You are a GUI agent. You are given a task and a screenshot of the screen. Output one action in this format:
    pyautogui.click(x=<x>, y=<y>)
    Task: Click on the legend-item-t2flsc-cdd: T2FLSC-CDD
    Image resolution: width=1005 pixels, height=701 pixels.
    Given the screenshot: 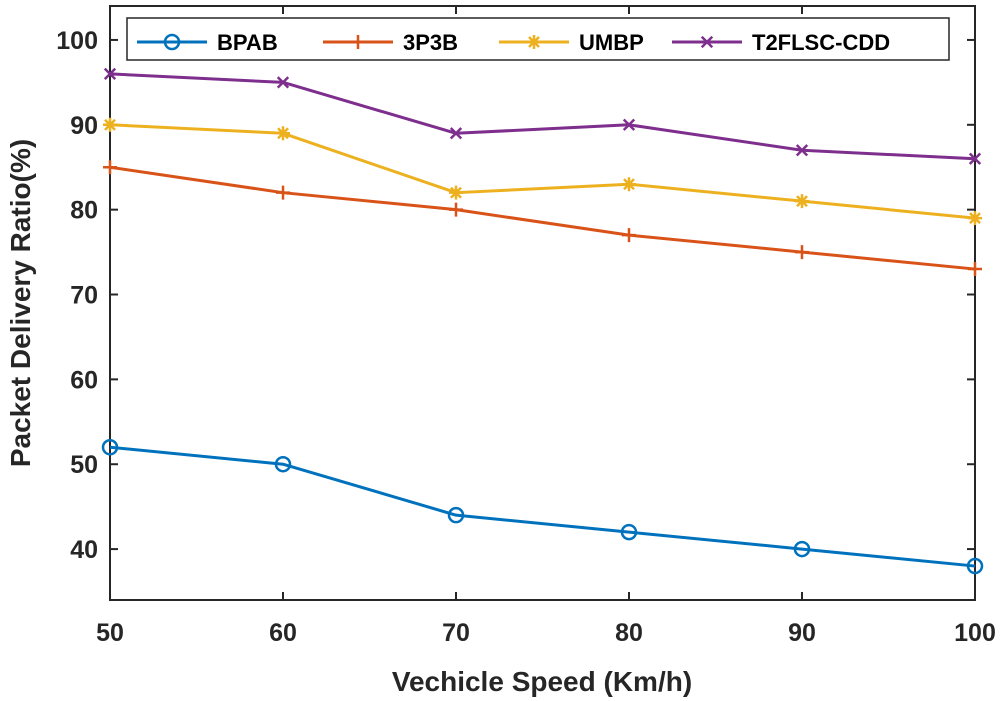 What is the action you would take?
    pyautogui.click(x=781, y=42)
    